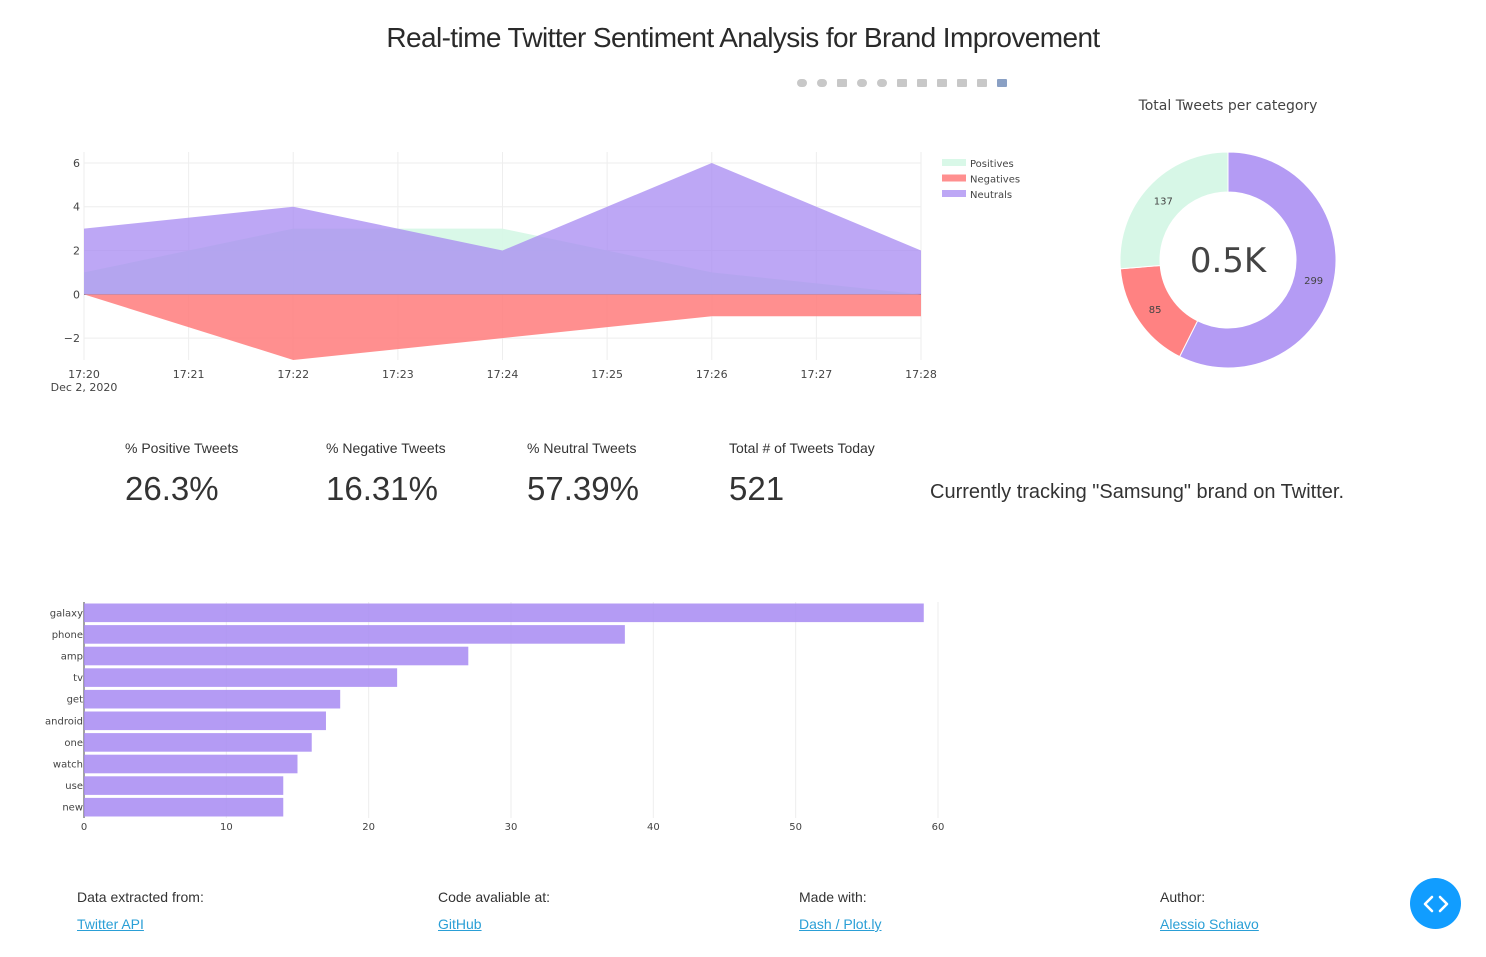 This screenshot has width=1486, height=957. I want to click on home-icon, so click(922, 83).